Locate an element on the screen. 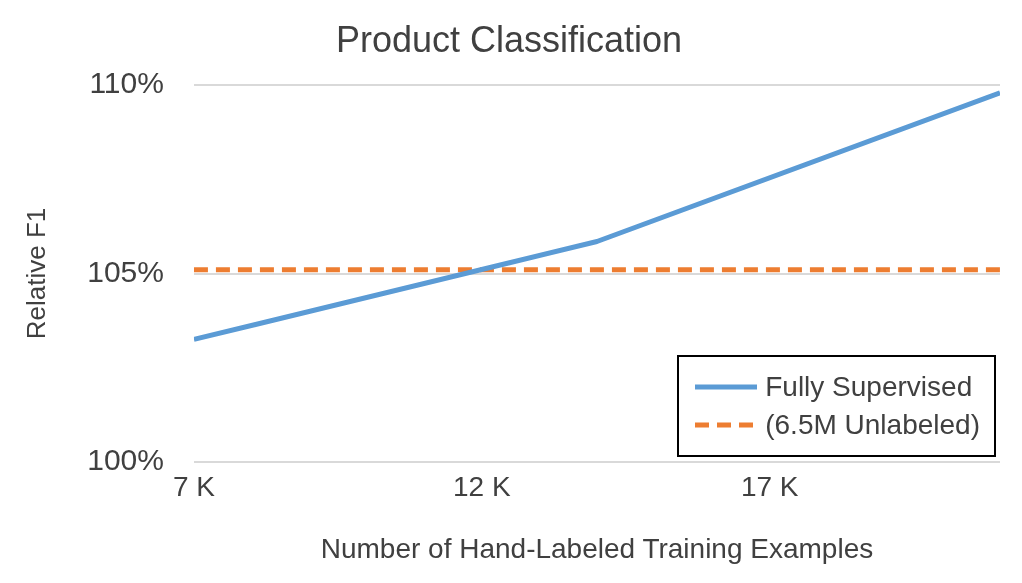  legend-label: Fully Supervised is located at coordinates (869, 387).